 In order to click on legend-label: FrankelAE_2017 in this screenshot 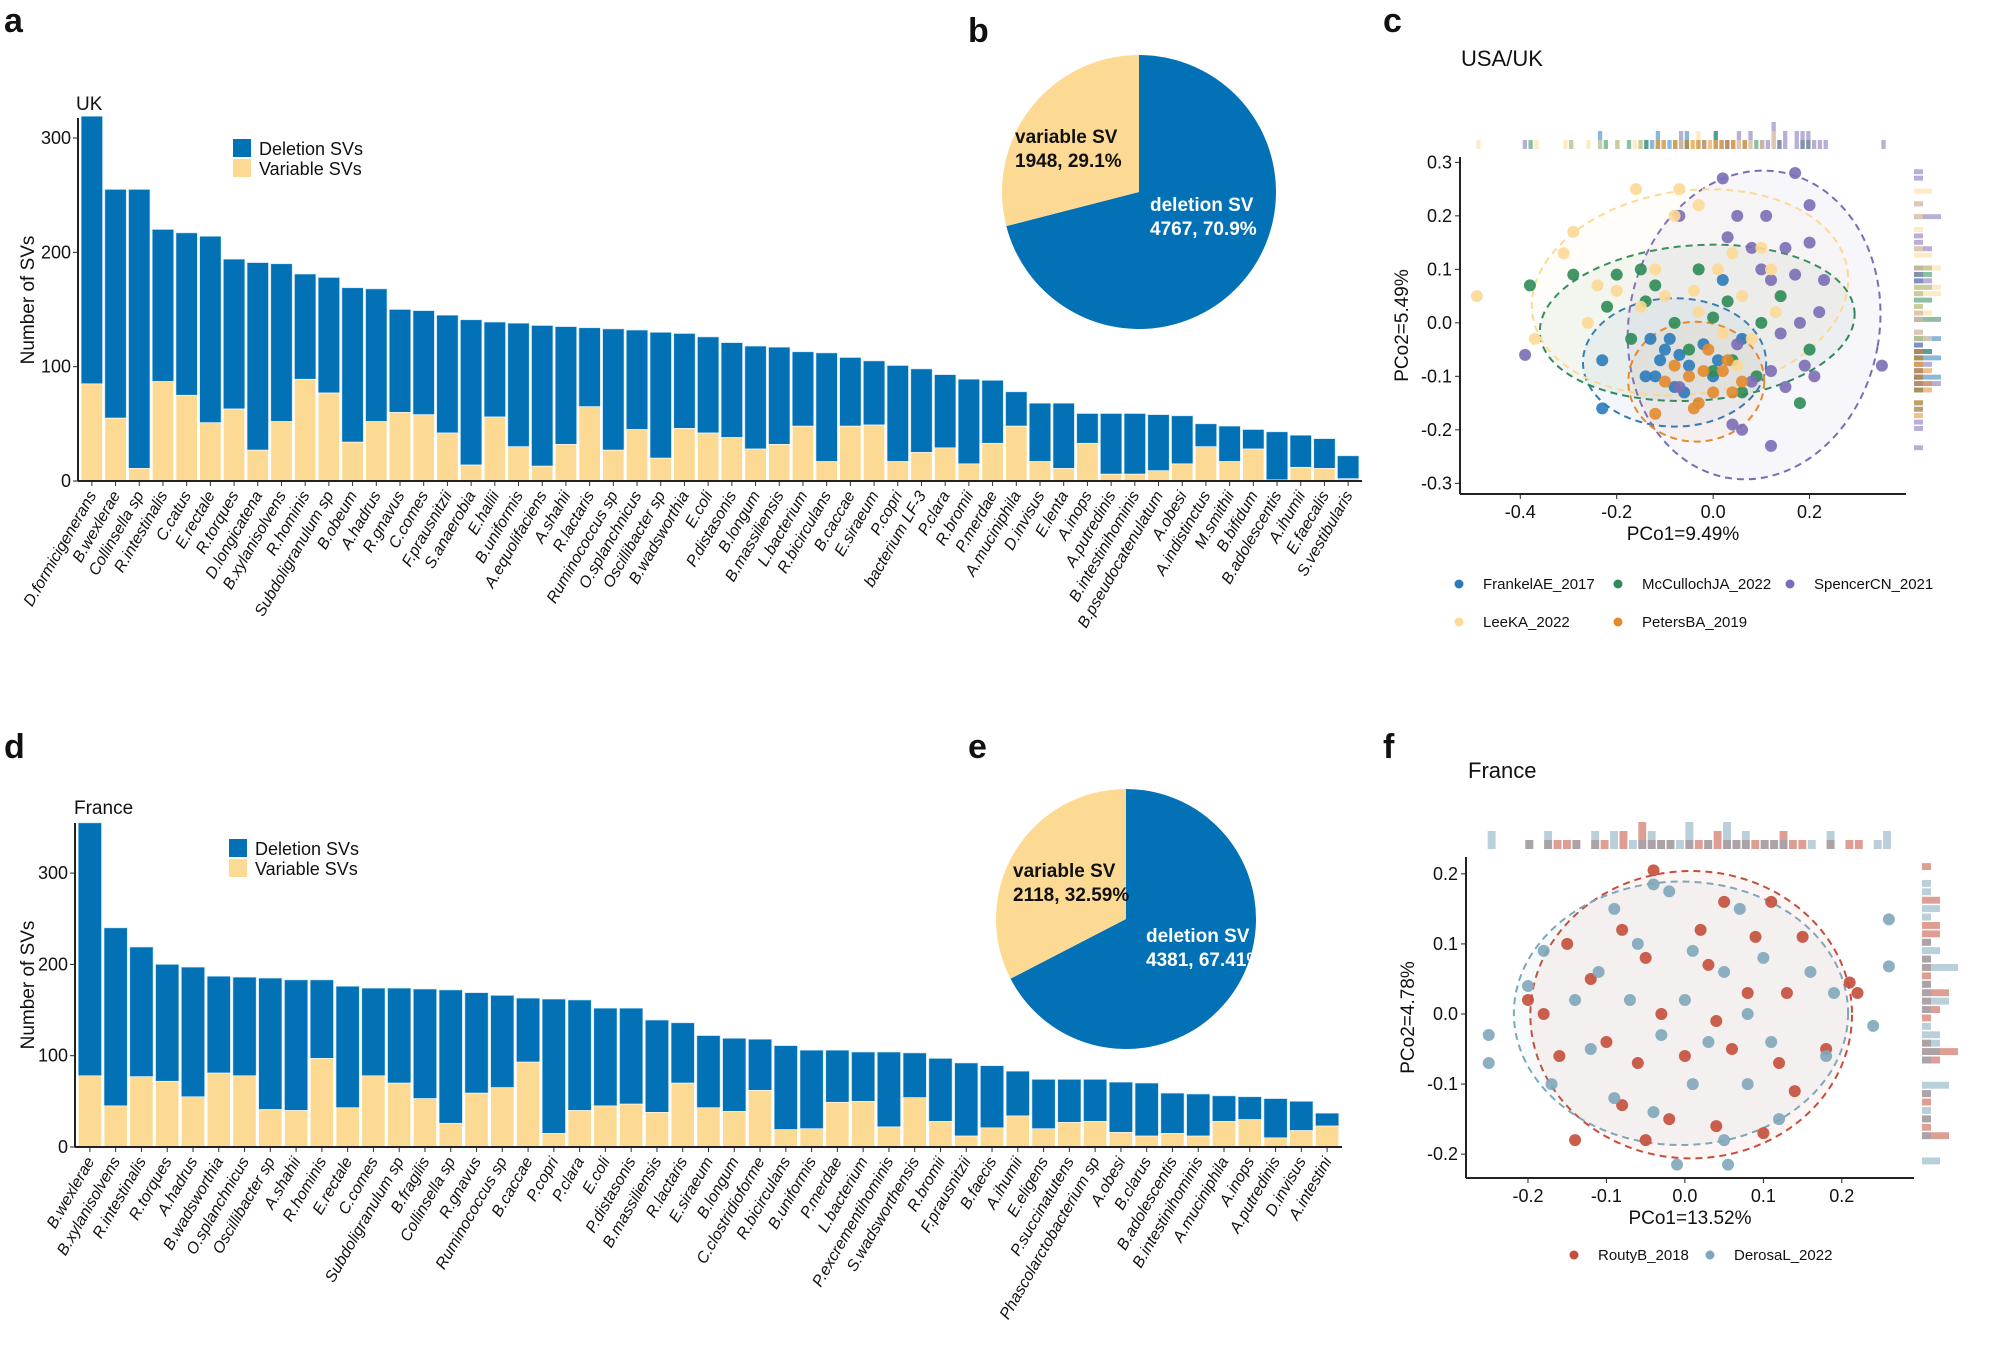, I will do `click(1539, 584)`.